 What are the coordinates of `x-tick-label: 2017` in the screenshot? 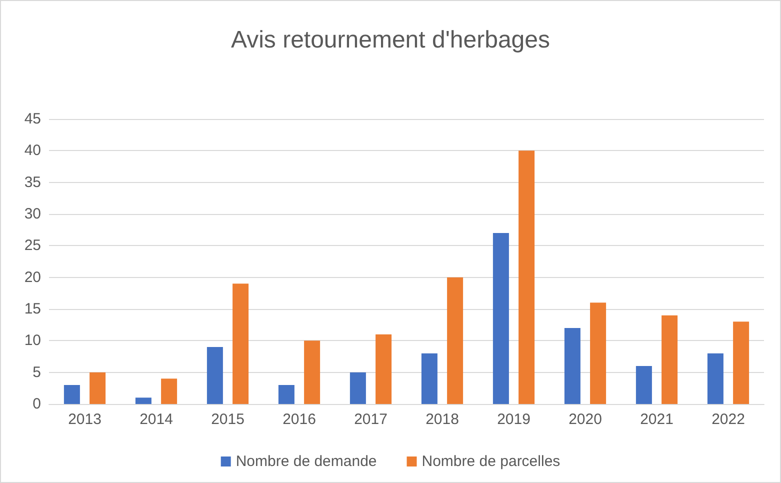 It's located at (371, 419).